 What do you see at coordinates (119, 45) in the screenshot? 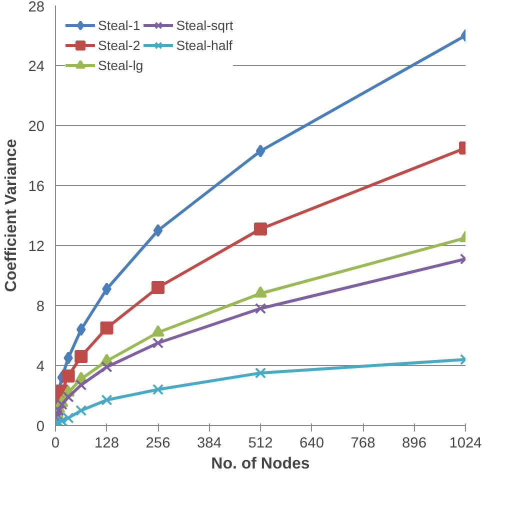
I see `legend-label: Steal-2` at bounding box center [119, 45].